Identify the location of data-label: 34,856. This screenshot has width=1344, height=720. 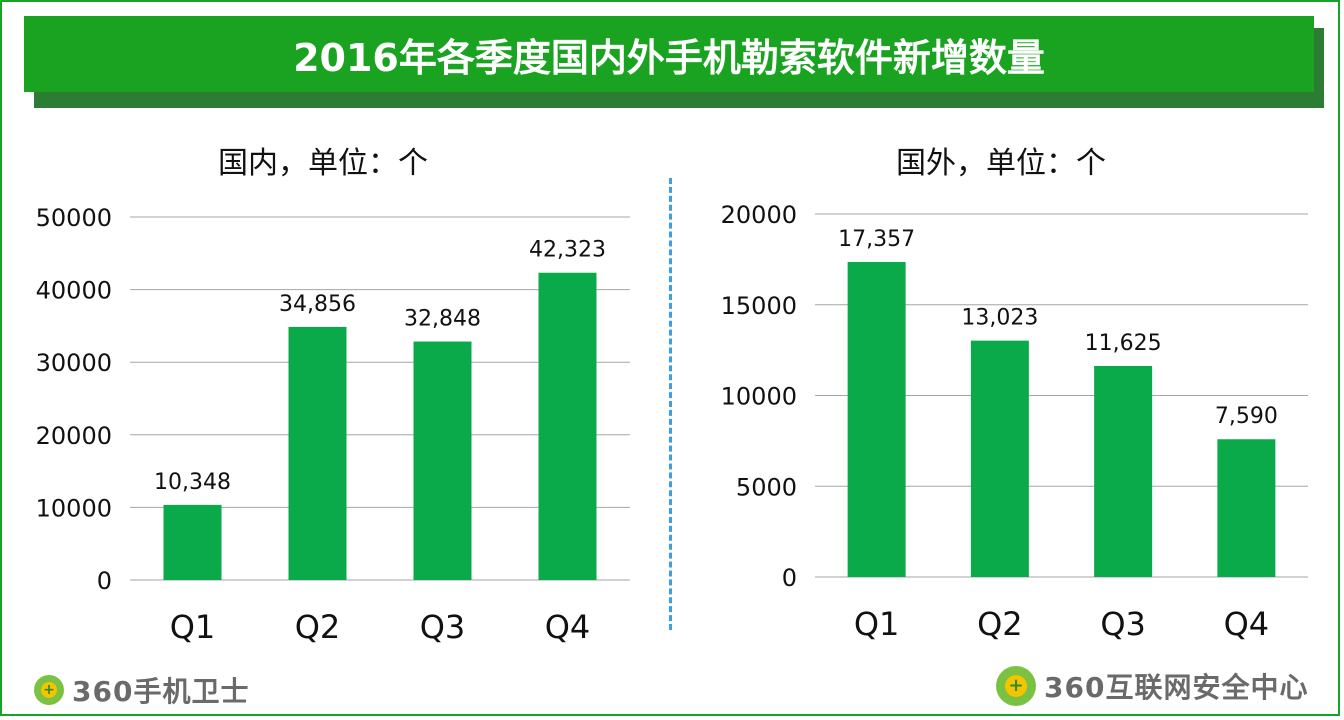
(317, 304).